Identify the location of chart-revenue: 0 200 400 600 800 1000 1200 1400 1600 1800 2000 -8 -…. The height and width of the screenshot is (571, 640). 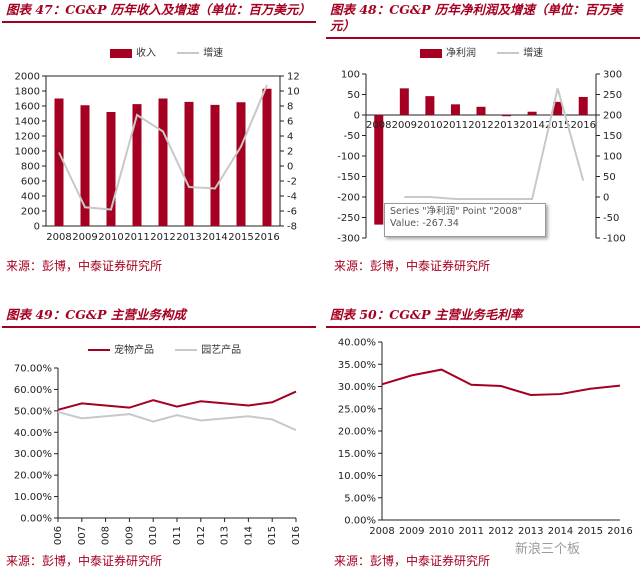
(157, 158).